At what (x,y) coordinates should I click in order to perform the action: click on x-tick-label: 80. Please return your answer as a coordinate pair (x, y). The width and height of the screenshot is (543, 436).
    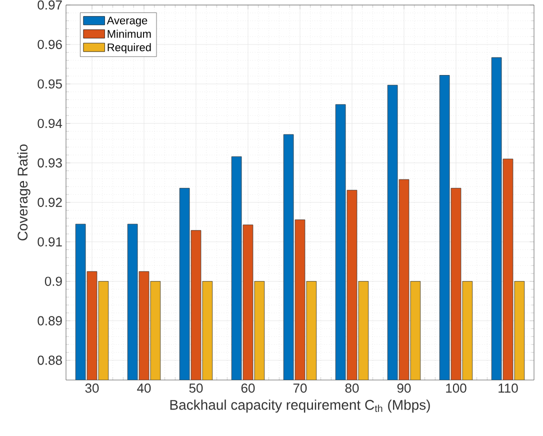
    Looking at the image, I should click on (352, 388).